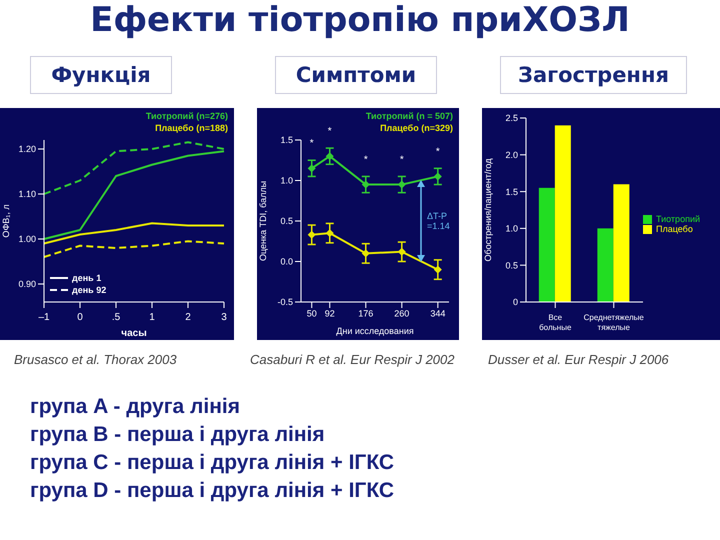 This screenshot has width=720, height=540. I want to click on y-tick-label: 1.20, so click(27, 149).